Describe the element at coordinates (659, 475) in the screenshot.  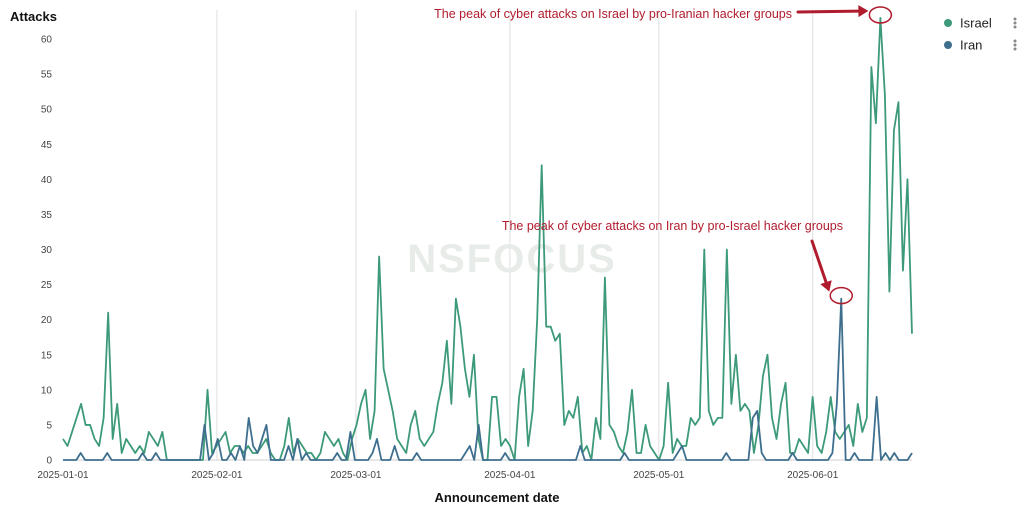
I see `x-tick-label: 2025-05-01` at that location.